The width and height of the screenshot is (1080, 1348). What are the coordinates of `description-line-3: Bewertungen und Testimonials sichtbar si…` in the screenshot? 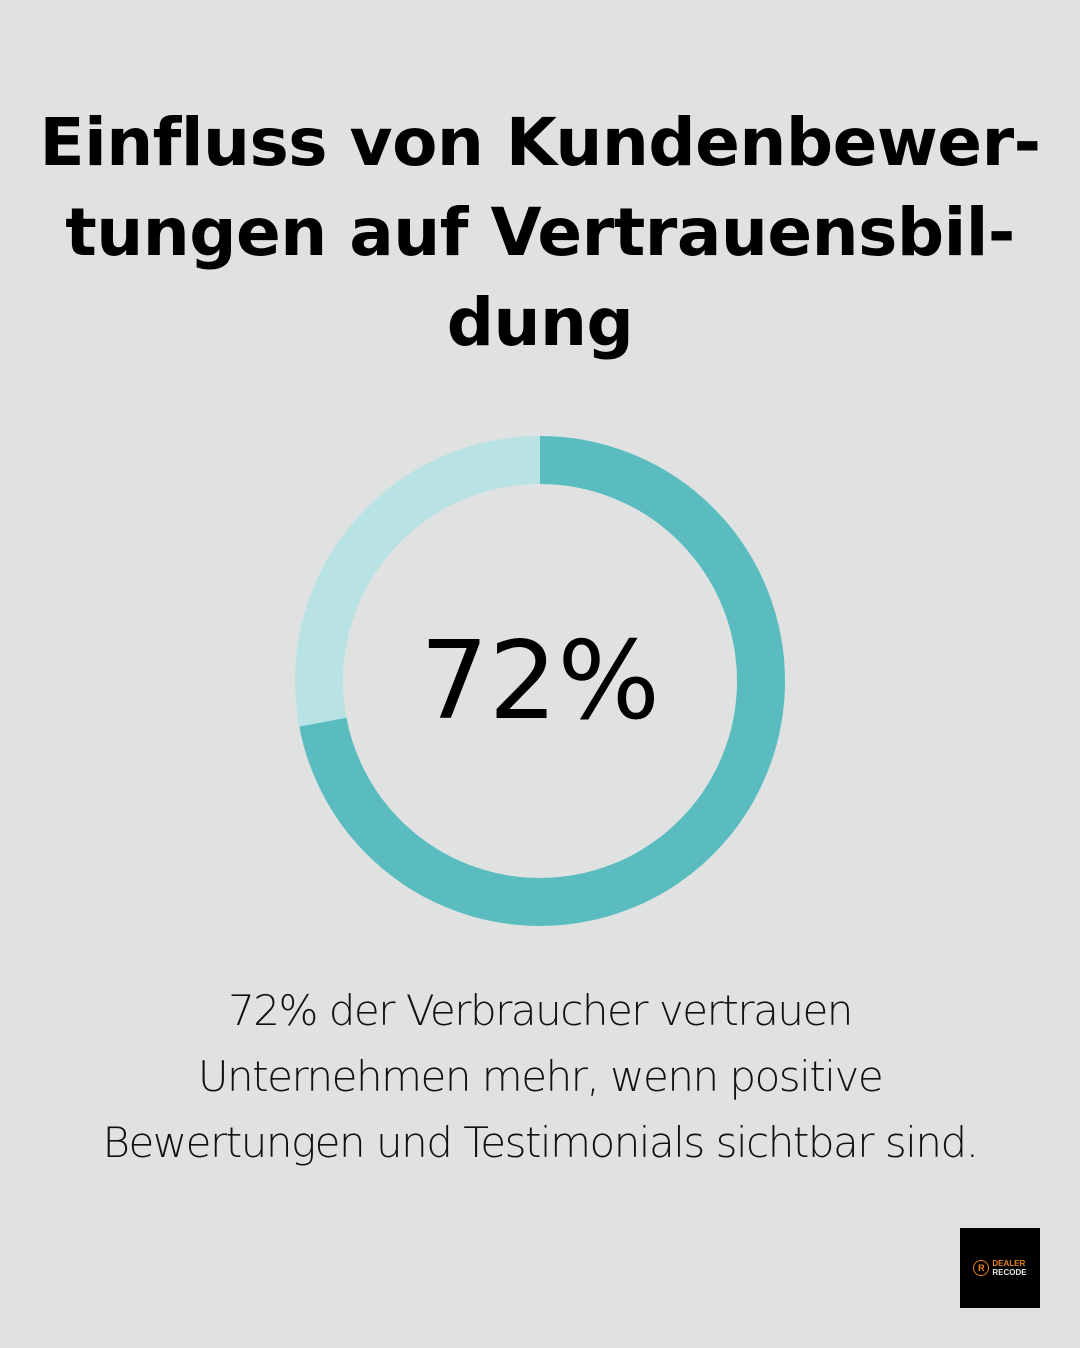 It's located at (540, 1142).